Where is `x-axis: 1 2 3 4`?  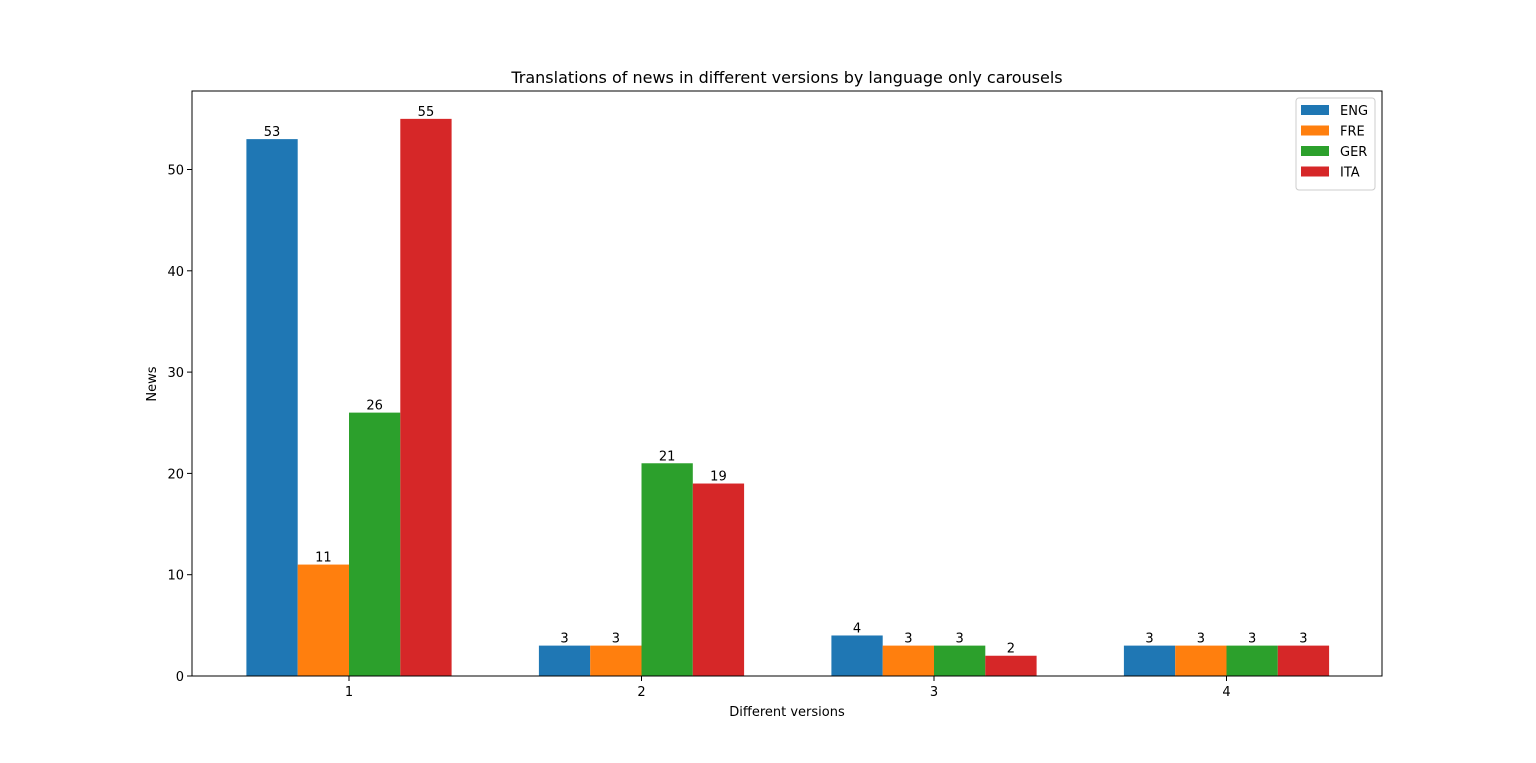 x-axis: 1 2 3 4 is located at coordinates (788, 688).